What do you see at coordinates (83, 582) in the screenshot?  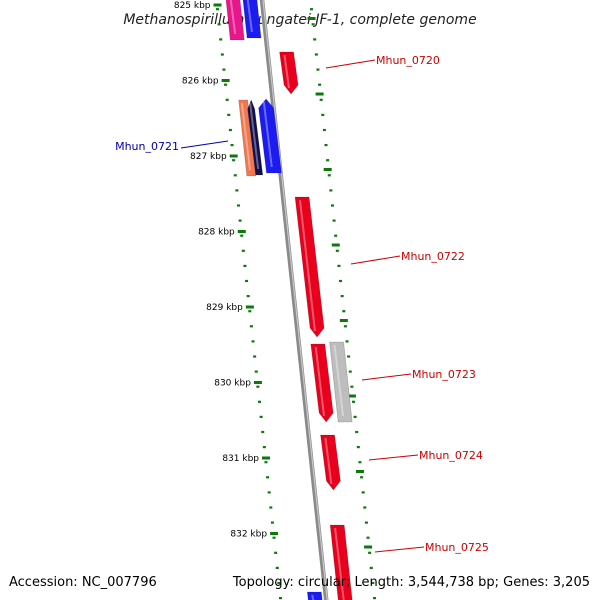 I see `accession-text: Accession: NC_007796` at bounding box center [83, 582].